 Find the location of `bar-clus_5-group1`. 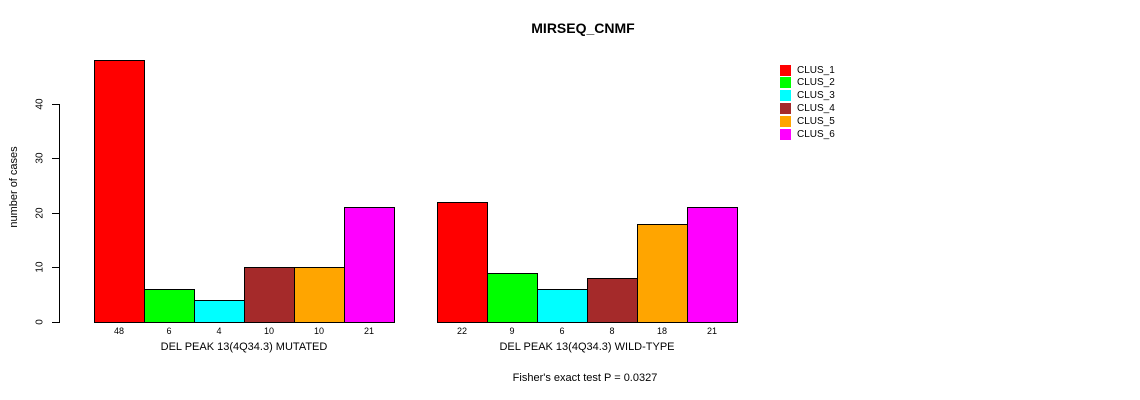

bar-clus_5-group1 is located at coordinates (319, 295).